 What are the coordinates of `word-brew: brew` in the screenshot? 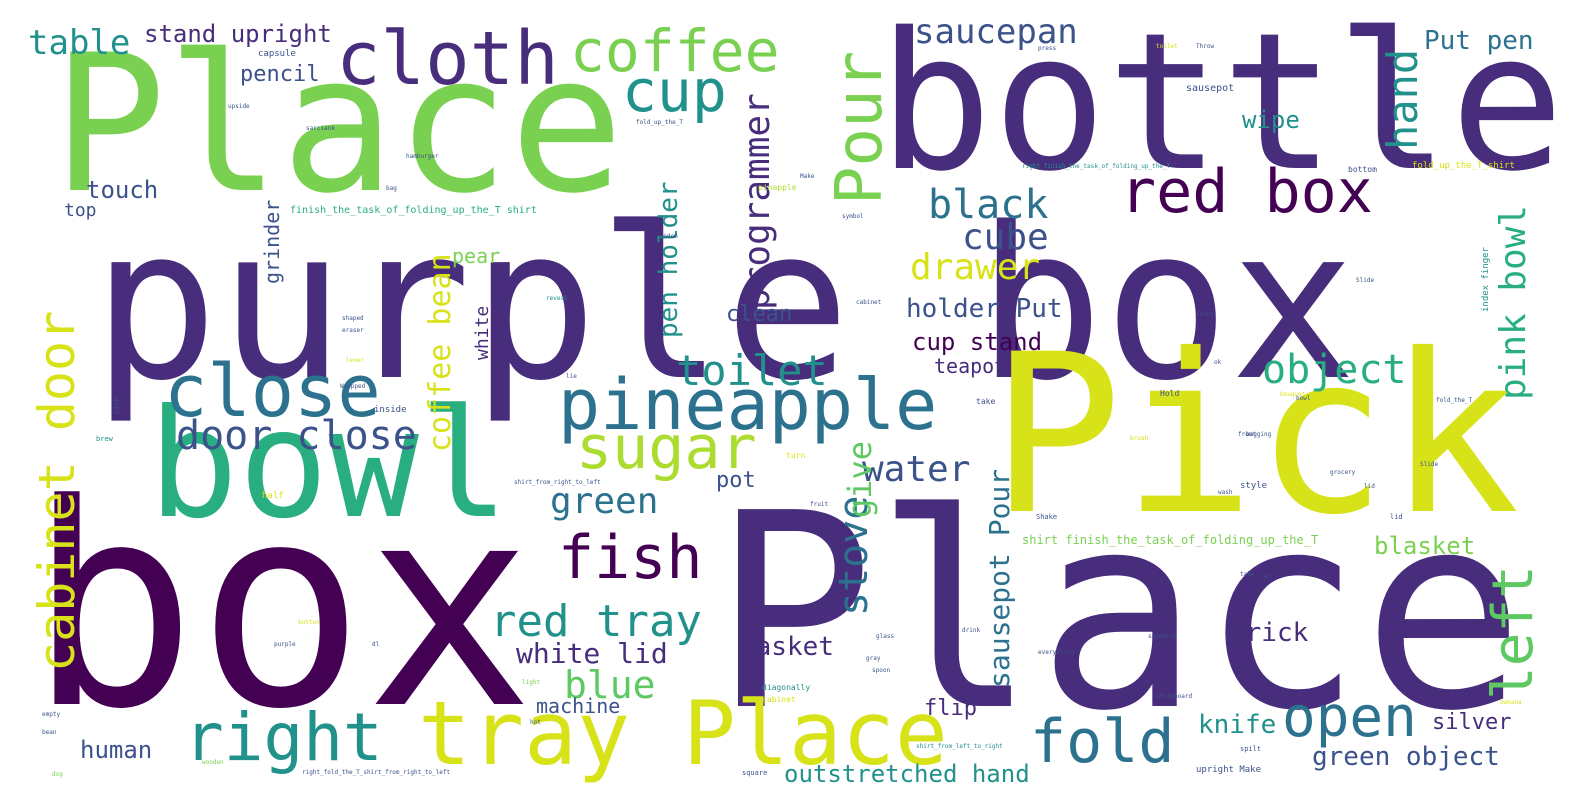 It's located at (104, 439).